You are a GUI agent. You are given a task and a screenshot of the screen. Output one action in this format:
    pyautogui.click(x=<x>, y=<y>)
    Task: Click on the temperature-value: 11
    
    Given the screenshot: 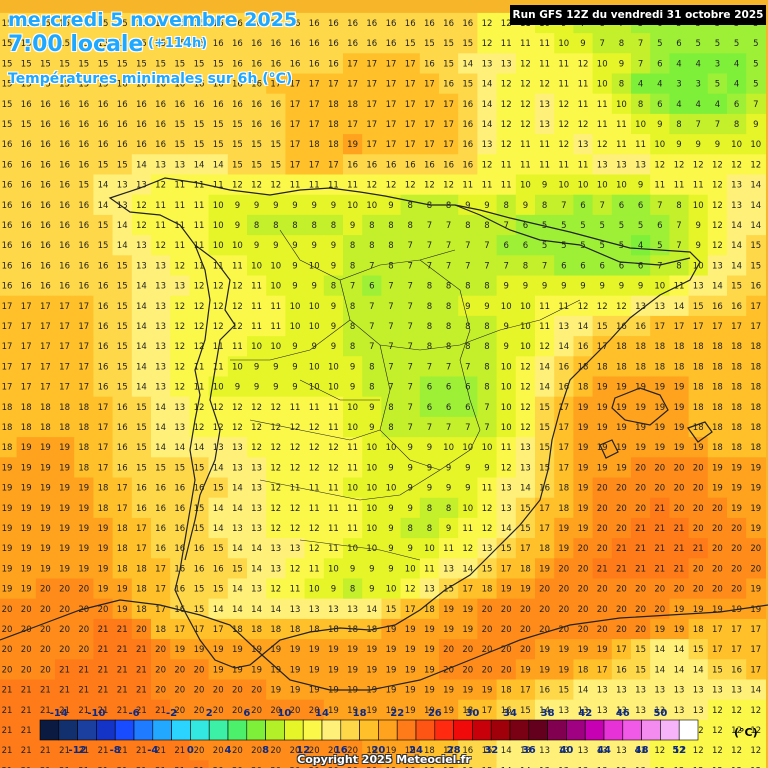 What is the action you would take?
    pyautogui.click(x=179, y=186)
    